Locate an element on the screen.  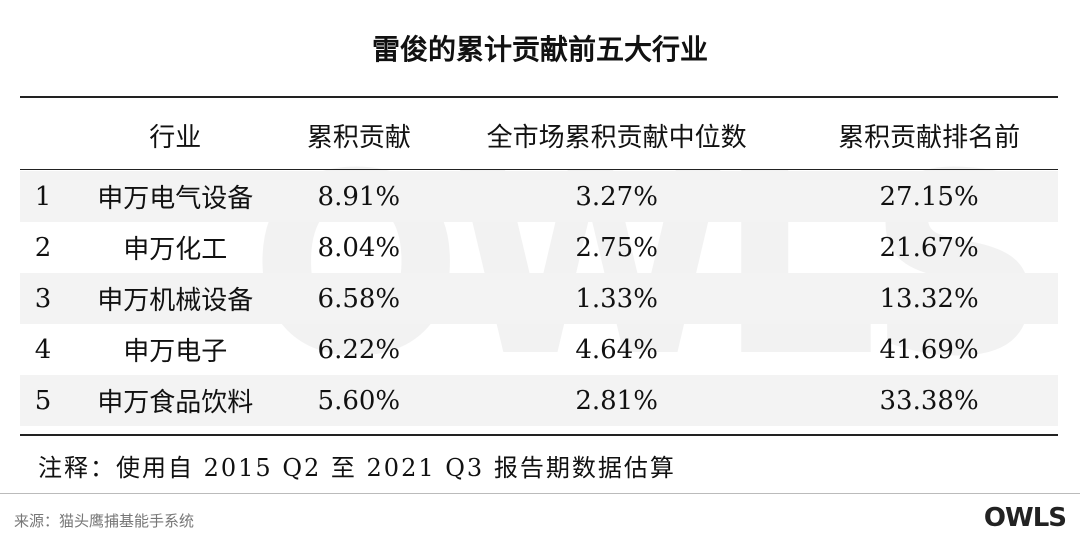
table-cell: 申万化工 is located at coordinates (175, 250).